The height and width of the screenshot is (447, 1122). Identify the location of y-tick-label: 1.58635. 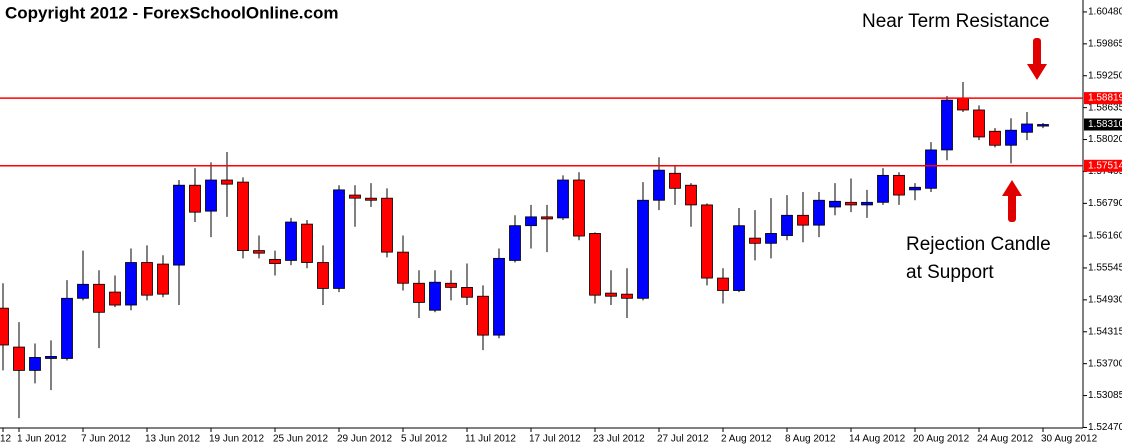
(1105, 107).